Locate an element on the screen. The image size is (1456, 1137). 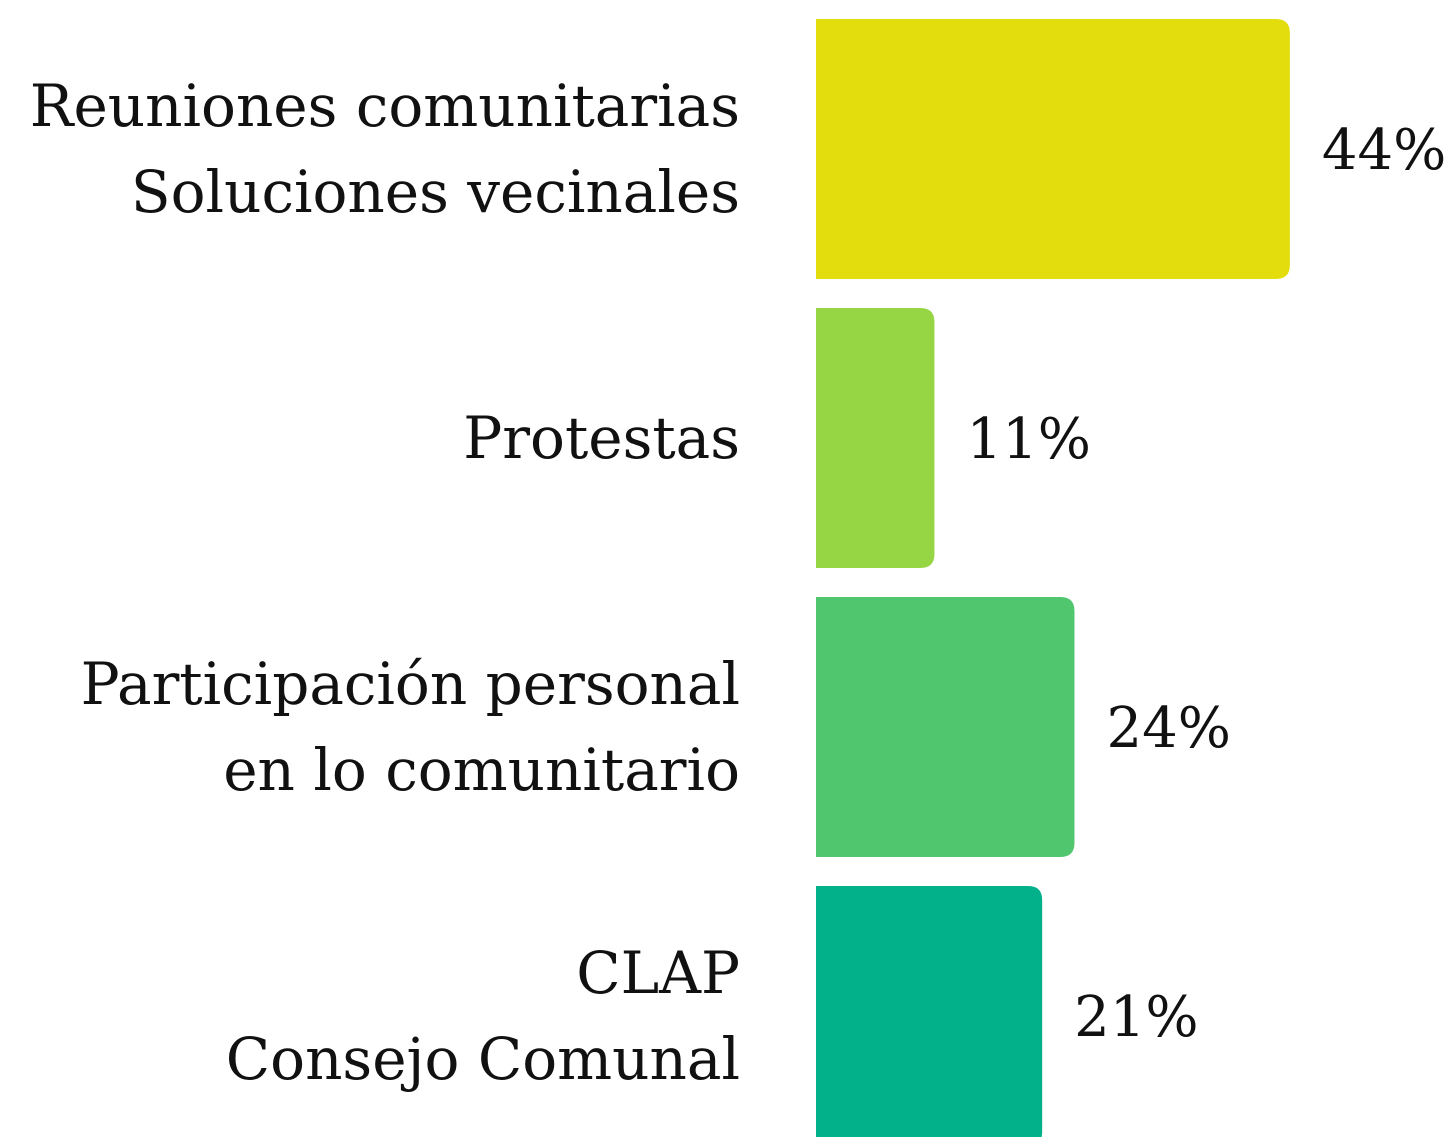
category-label: Reuniones comunitarias is located at coordinates (385, 106).